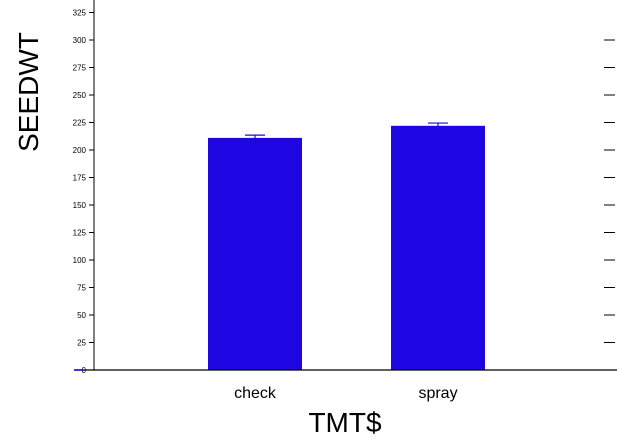 This screenshot has height=439, width=617. What do you see at coordinates (81, 315) in the screenshot?
I see `y-tick-label: 50` at bounding box center [81, 315].